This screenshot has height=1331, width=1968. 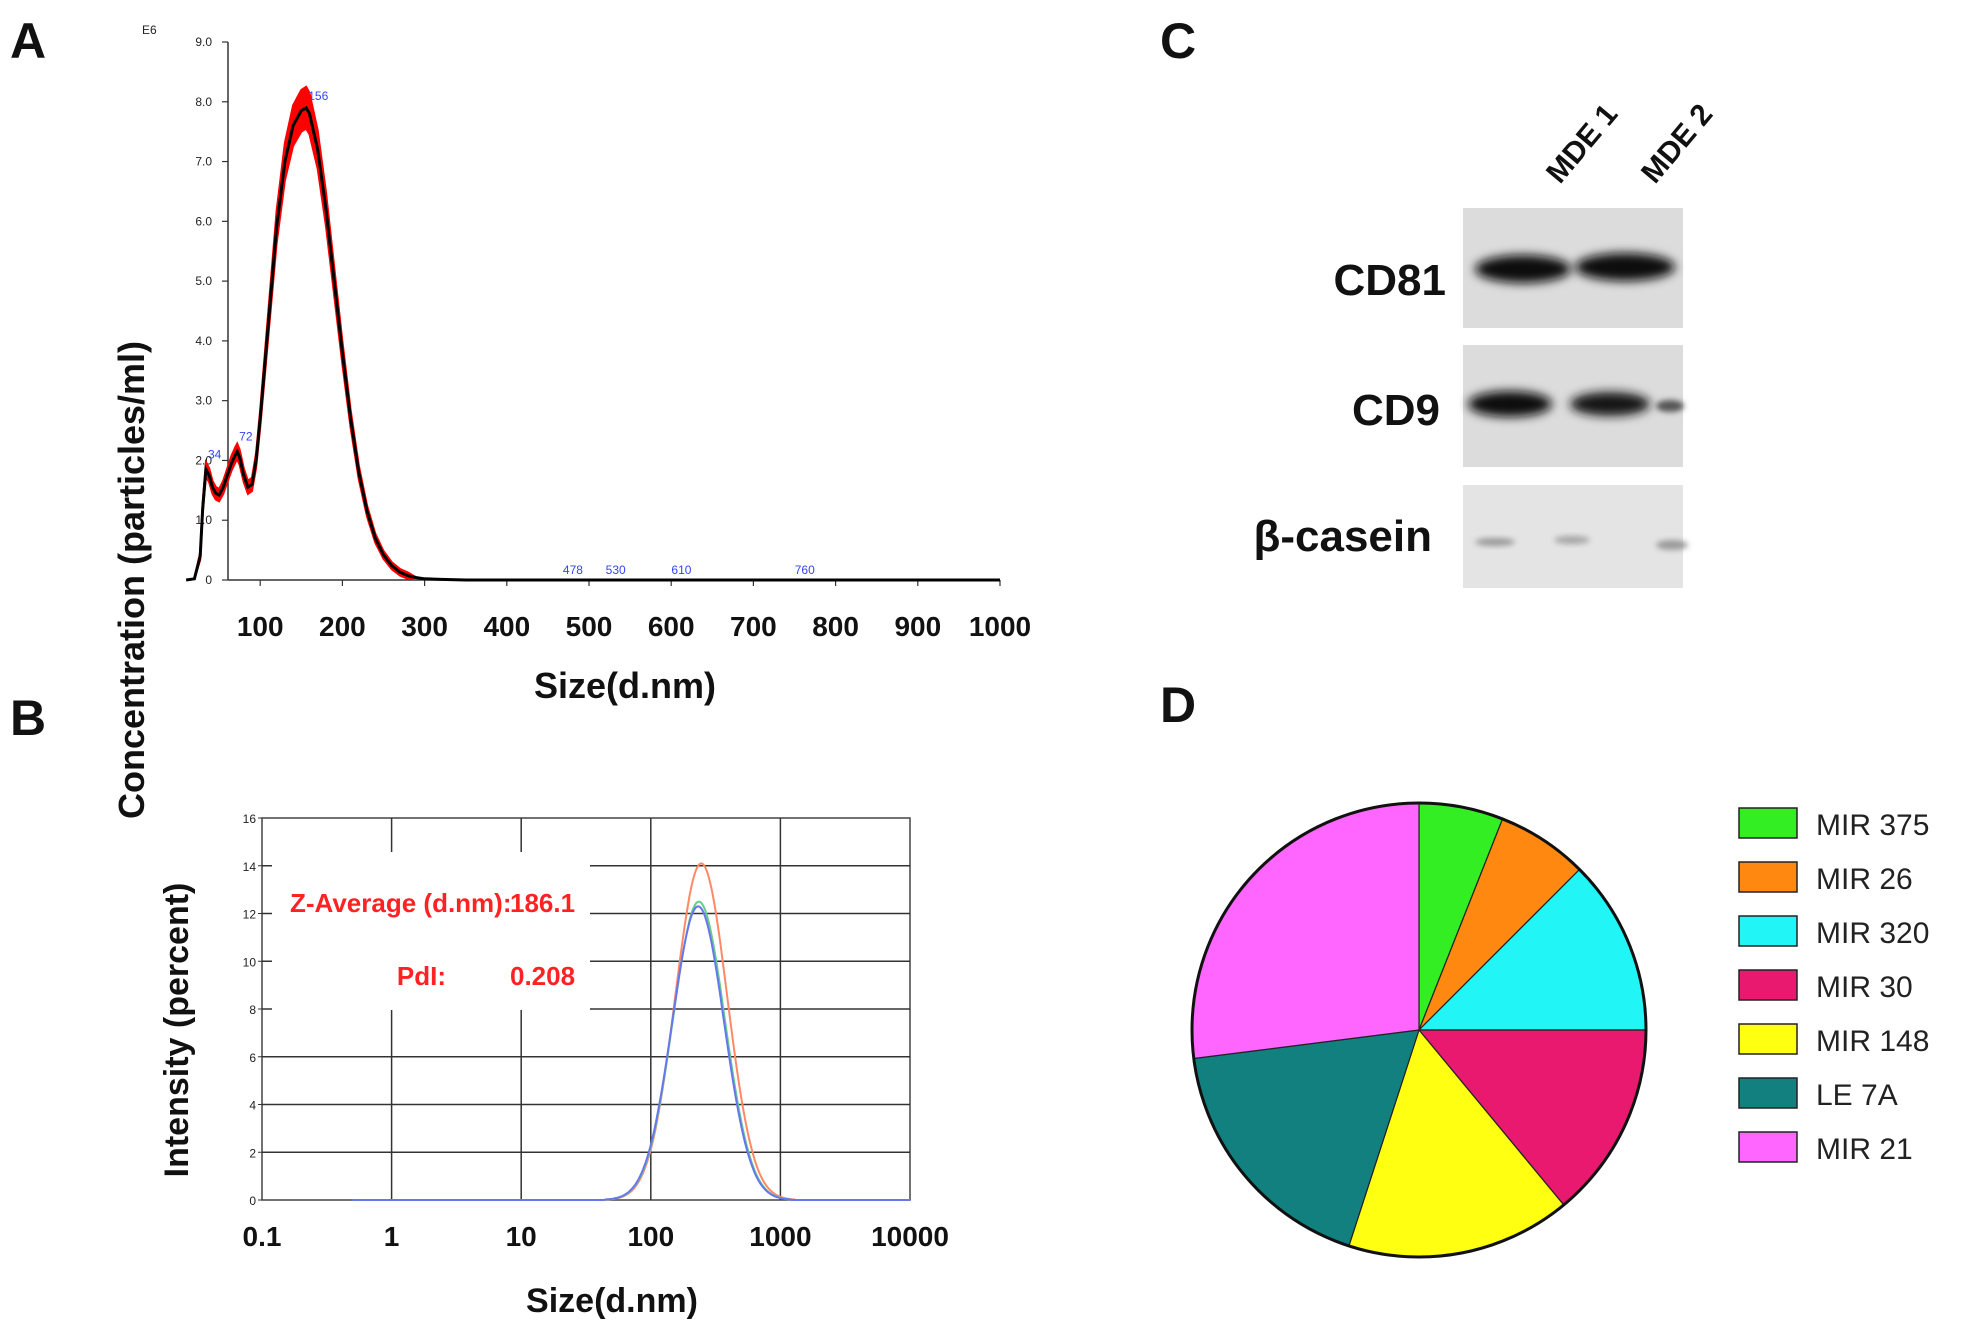 What do you see at coordinates (835, 626) in the screenshot?
I see `x-tick-label-a: 800` at bounding box center [835, 626].